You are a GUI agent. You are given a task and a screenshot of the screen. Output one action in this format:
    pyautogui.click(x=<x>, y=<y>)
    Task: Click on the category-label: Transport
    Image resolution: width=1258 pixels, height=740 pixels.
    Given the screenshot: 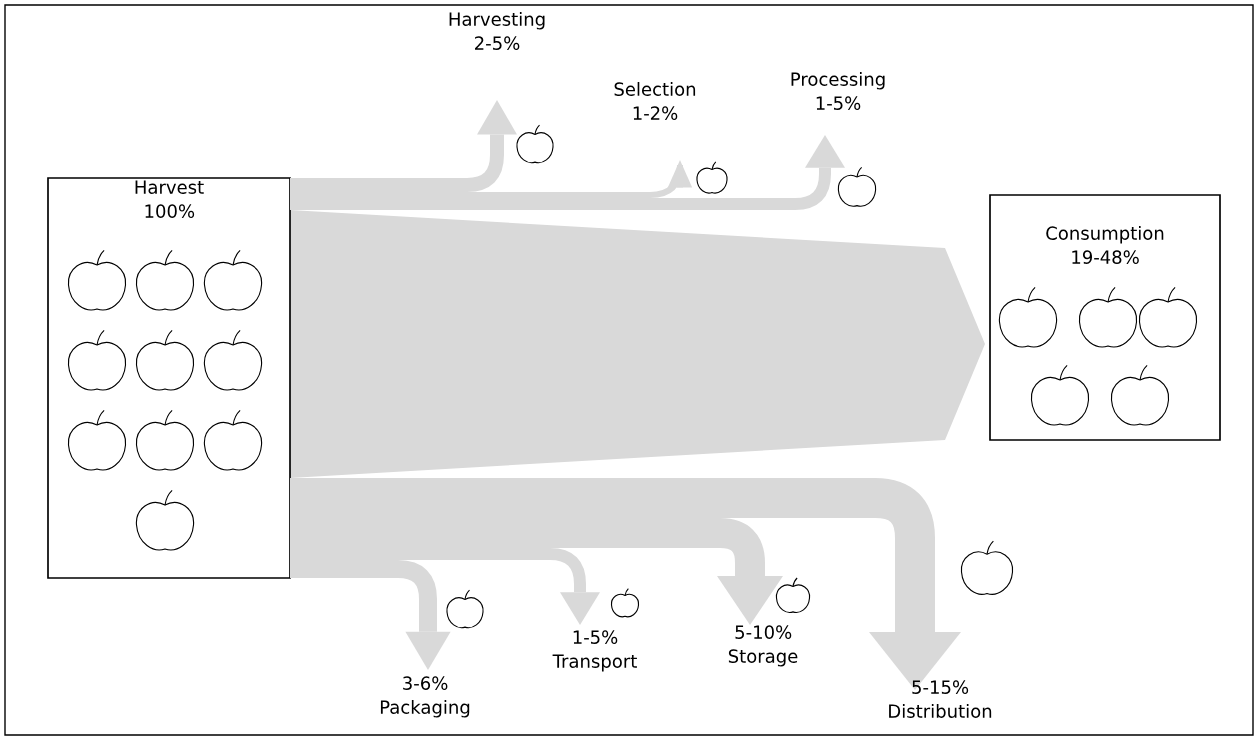 What is the action you would take?
    pyautogui.click(x=594, y=663)
    